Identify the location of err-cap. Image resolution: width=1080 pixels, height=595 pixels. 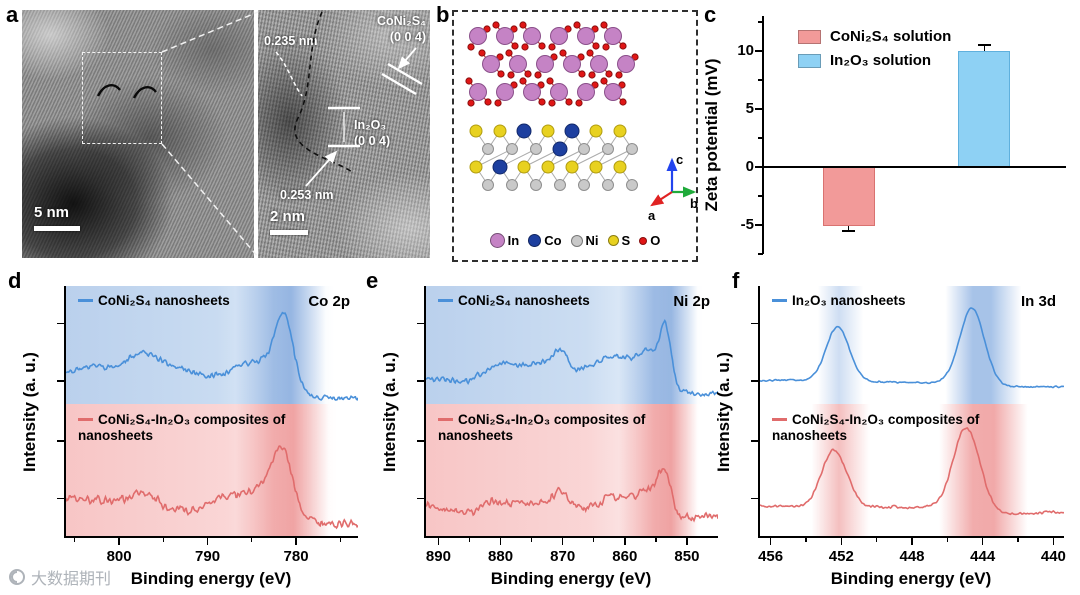
(984, 45).